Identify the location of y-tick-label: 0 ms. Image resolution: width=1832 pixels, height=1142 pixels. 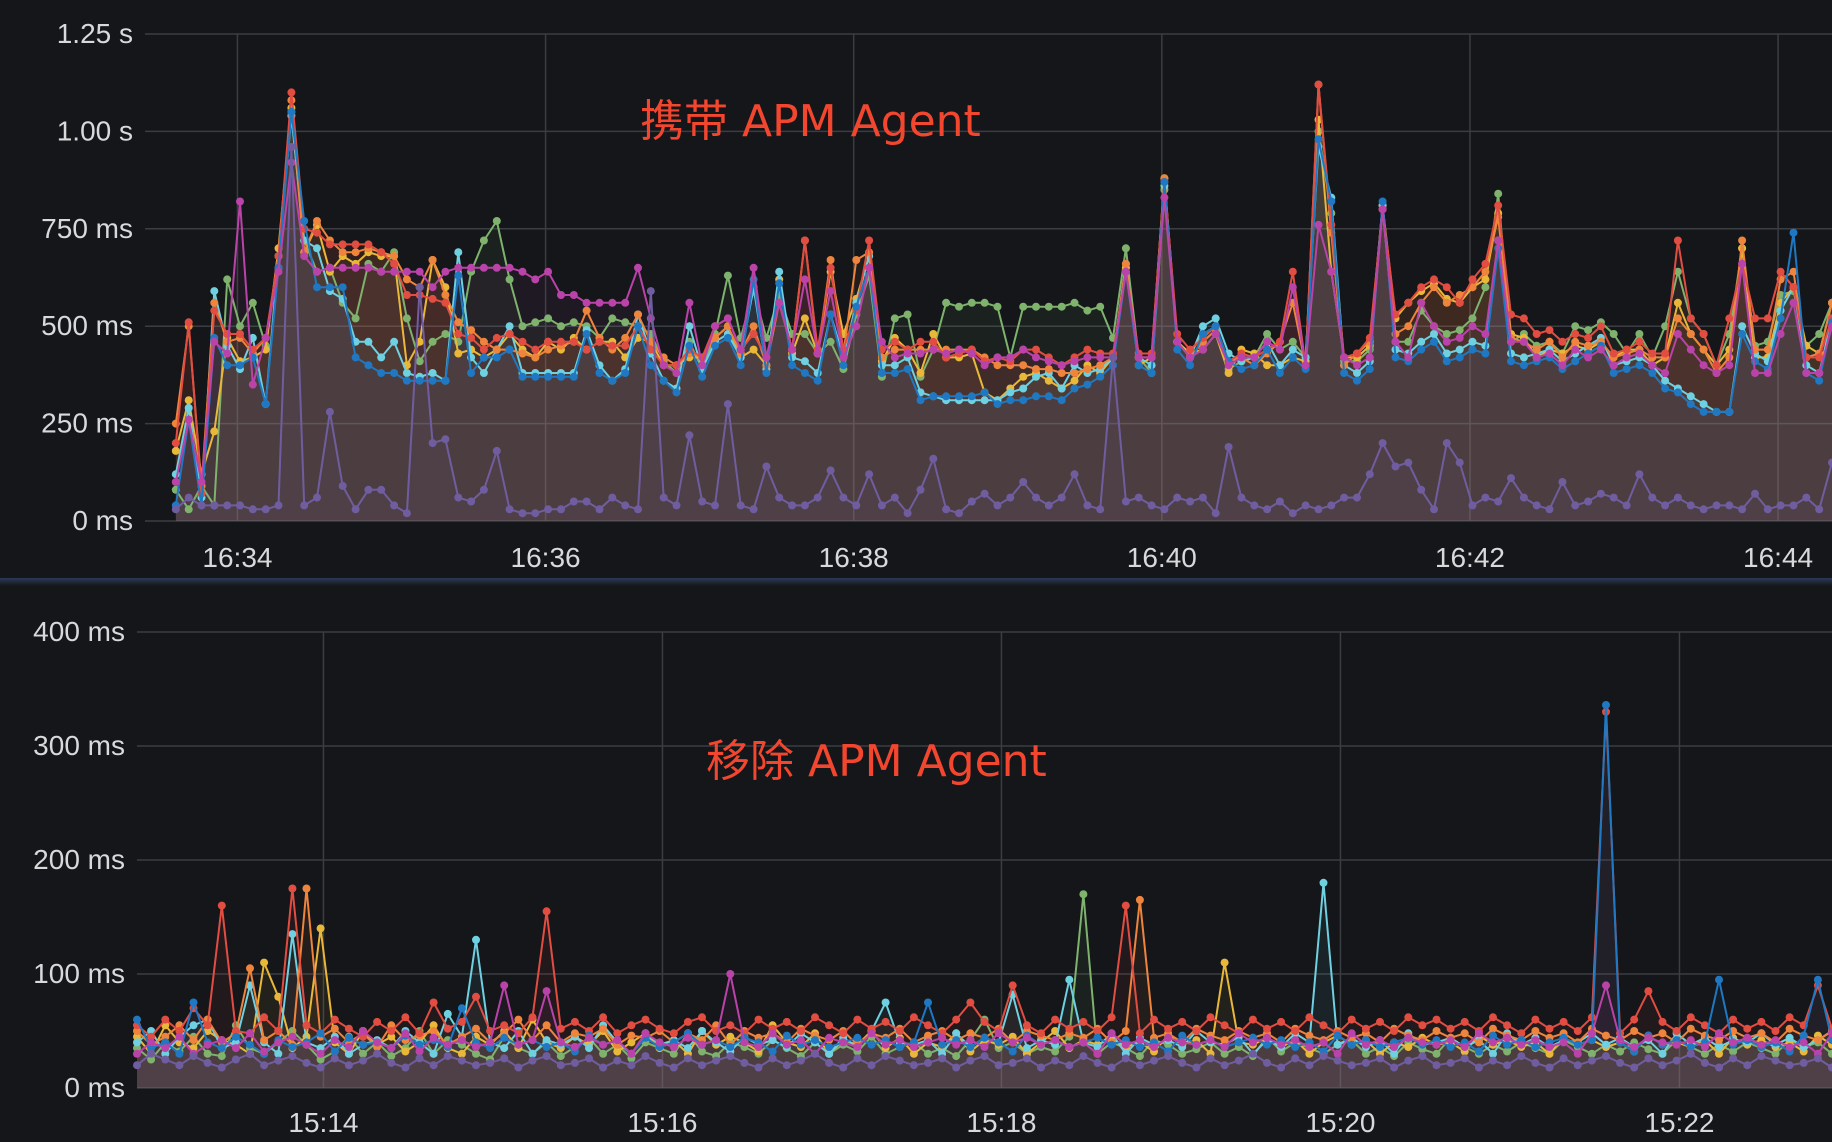
(94, 1087).